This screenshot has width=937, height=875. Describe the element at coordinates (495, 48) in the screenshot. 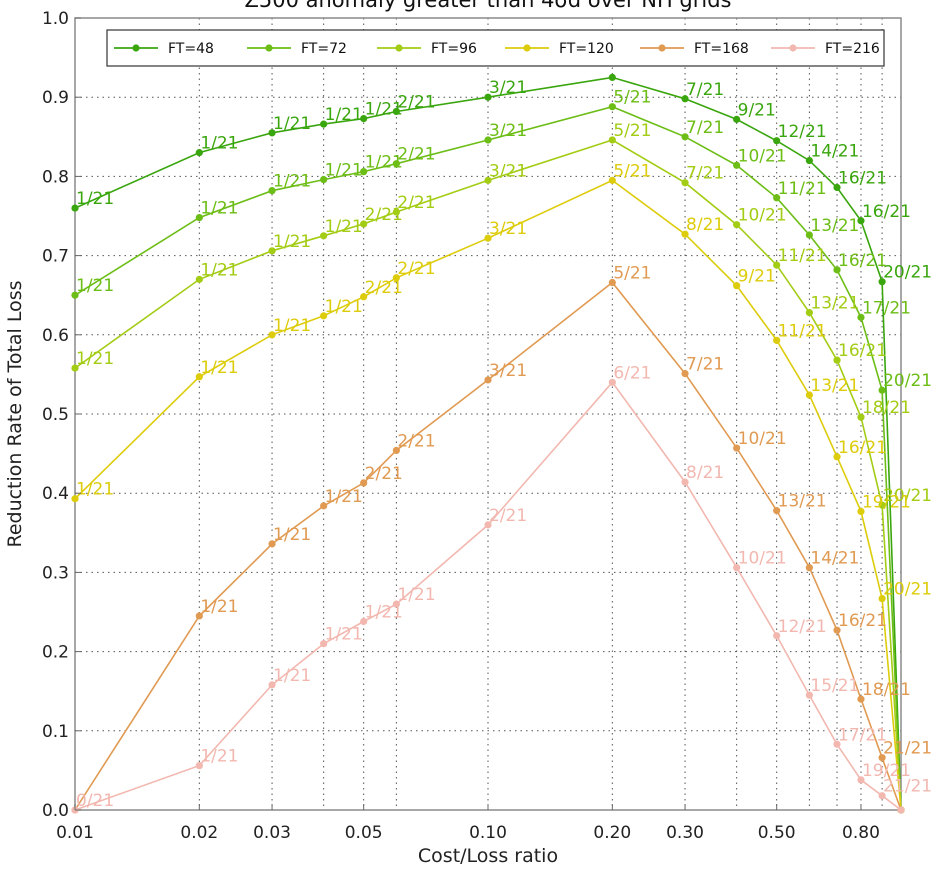

I see `legend: FT=48 FT=72 FT=96 FT=120 FT=168 FT=216` at that location.